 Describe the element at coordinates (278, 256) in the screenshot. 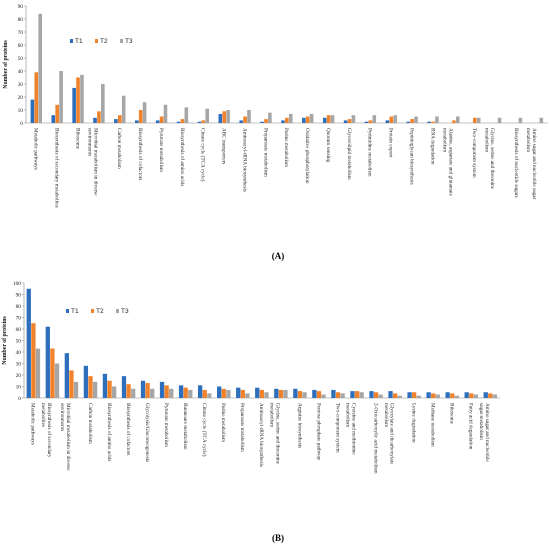

I see `panel-label-a: (A)` at that location.